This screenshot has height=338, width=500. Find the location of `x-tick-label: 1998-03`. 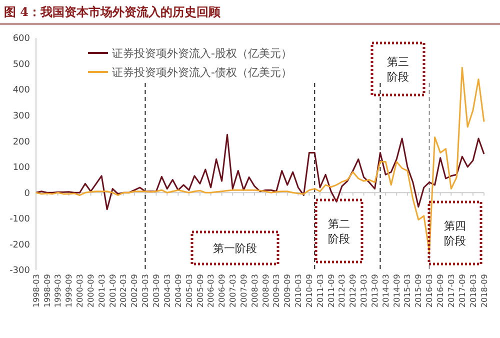

x-tick-label: 1998-03 is located at coordinates (36, 291).